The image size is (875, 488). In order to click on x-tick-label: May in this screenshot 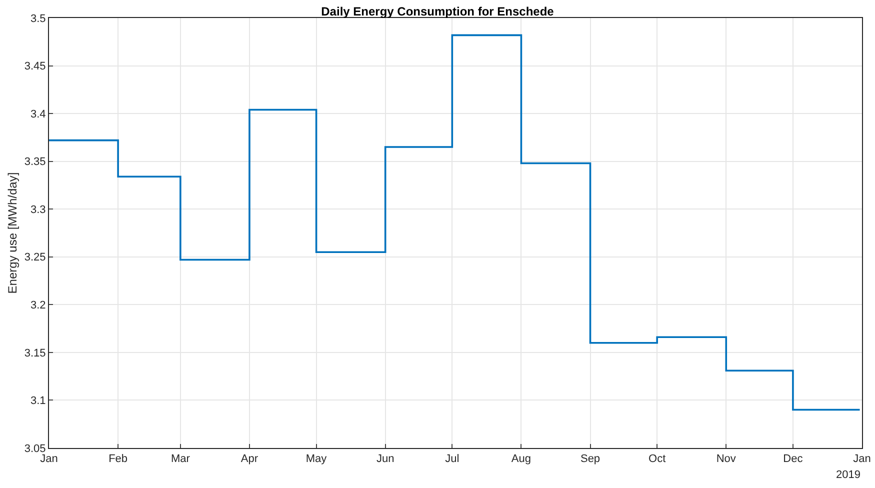, I will do `click(317, 459)`.